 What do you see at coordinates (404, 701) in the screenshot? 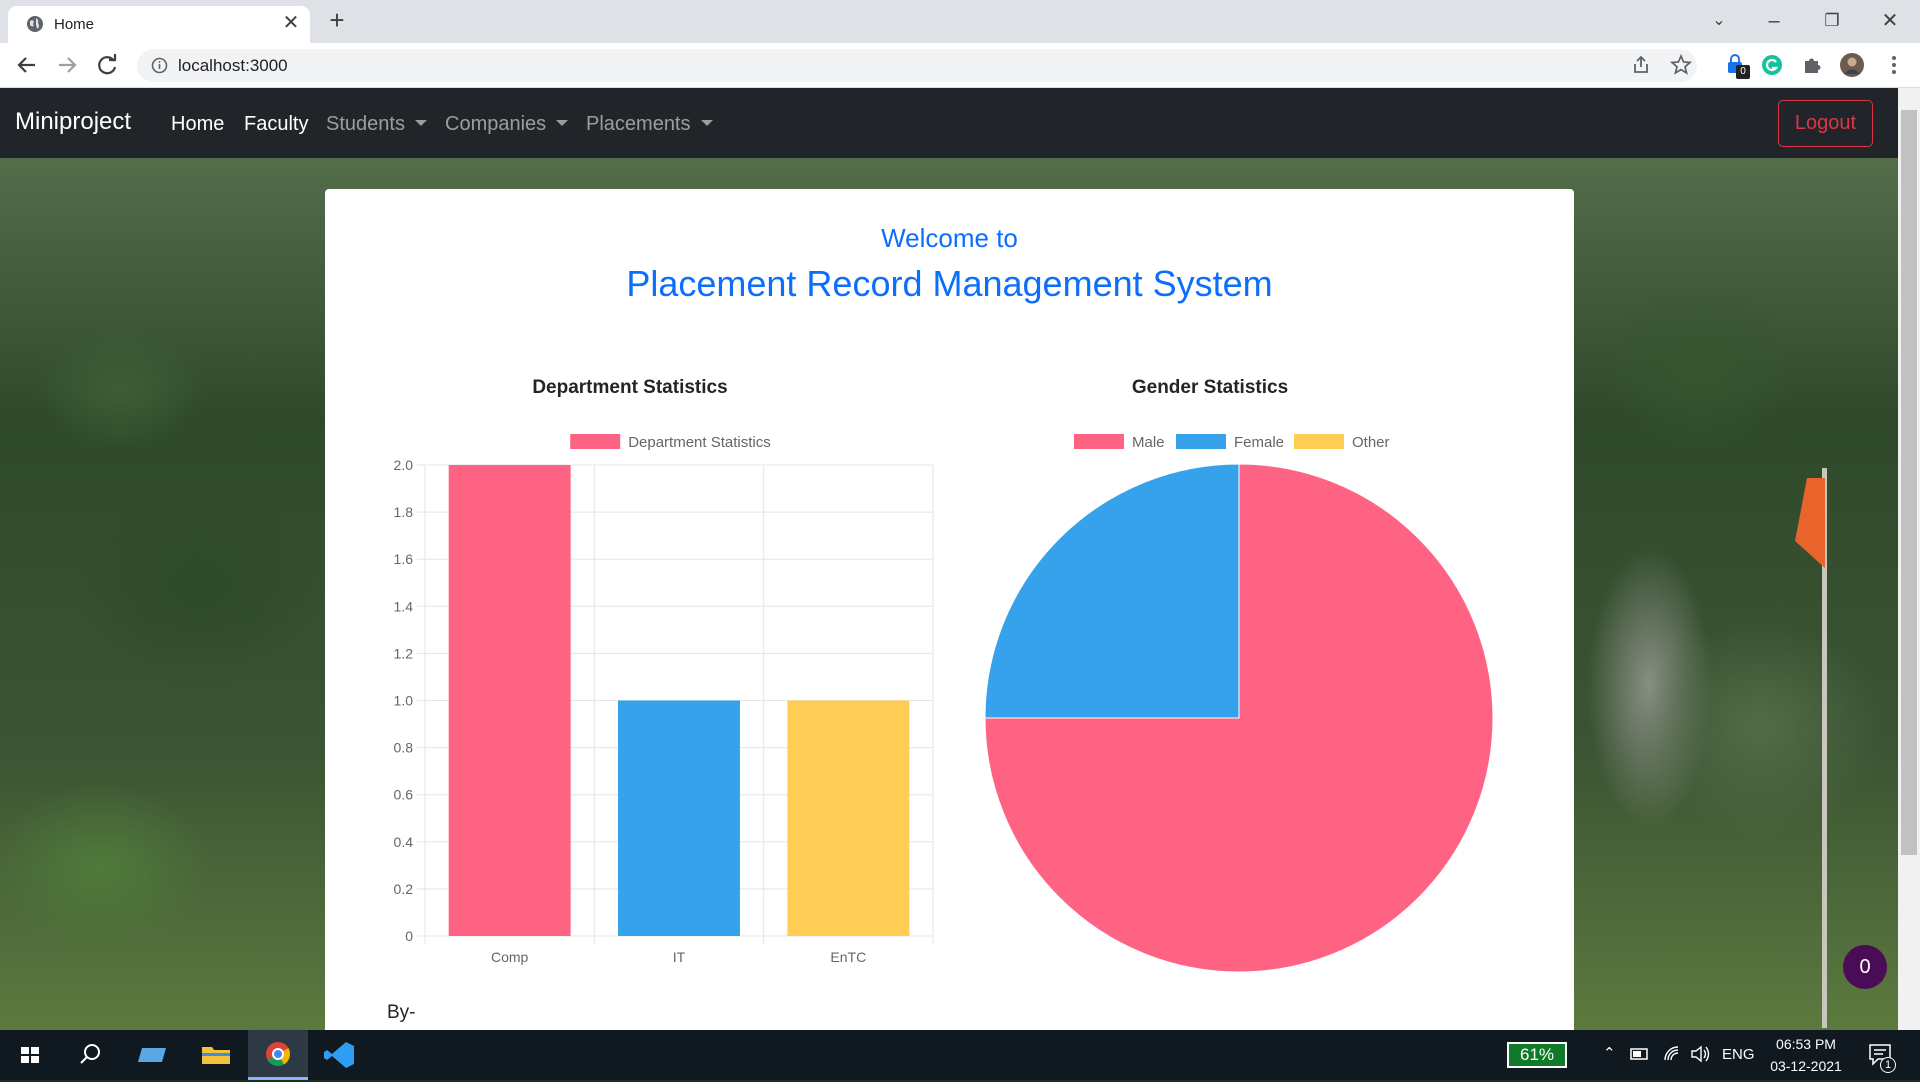
I see `y-tick-label: 1.0` at bounding box center [404, 701].